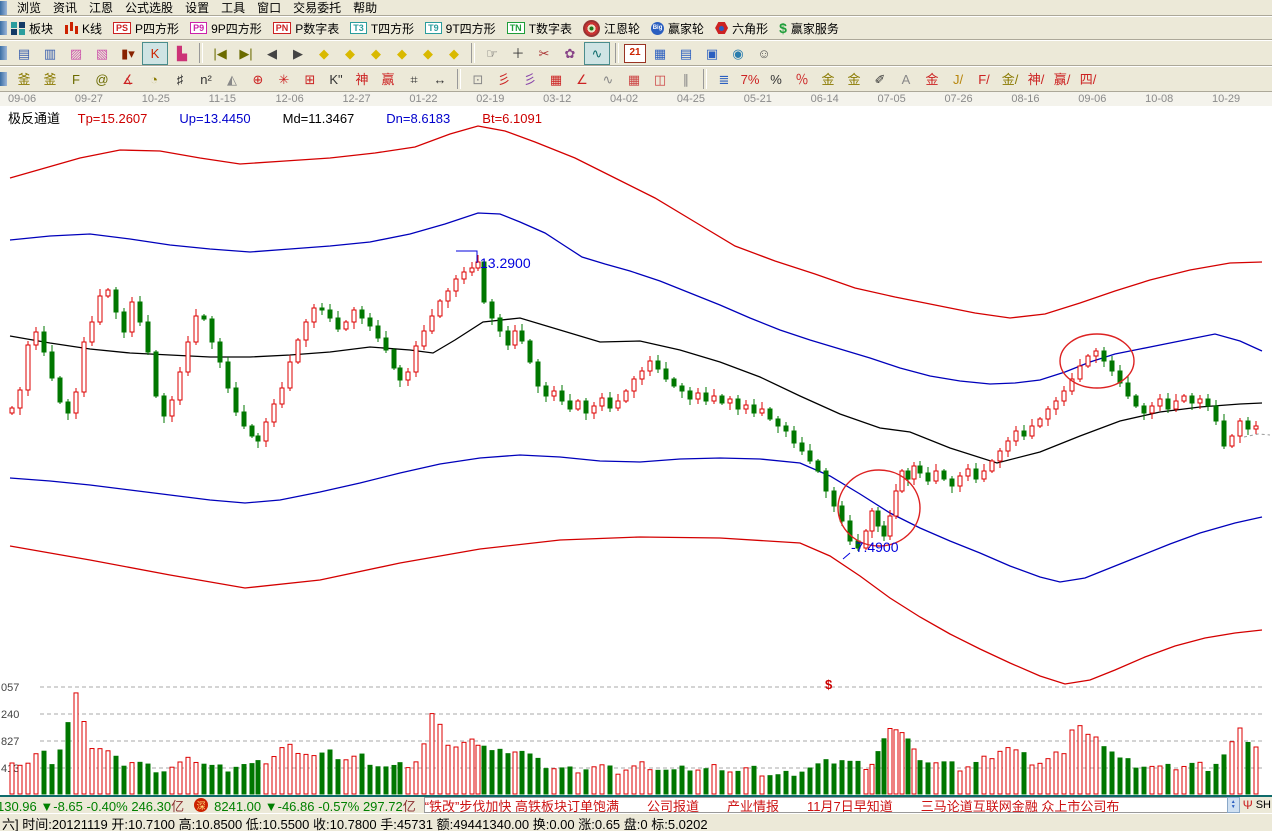  I want to click on notes-icon: ▤, so click(686, 53).